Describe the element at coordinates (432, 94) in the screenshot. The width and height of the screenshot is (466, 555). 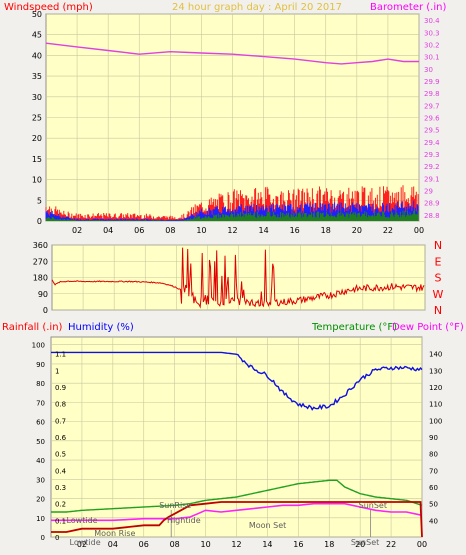
I see `barometer-tick-label: 29.8` at that location.